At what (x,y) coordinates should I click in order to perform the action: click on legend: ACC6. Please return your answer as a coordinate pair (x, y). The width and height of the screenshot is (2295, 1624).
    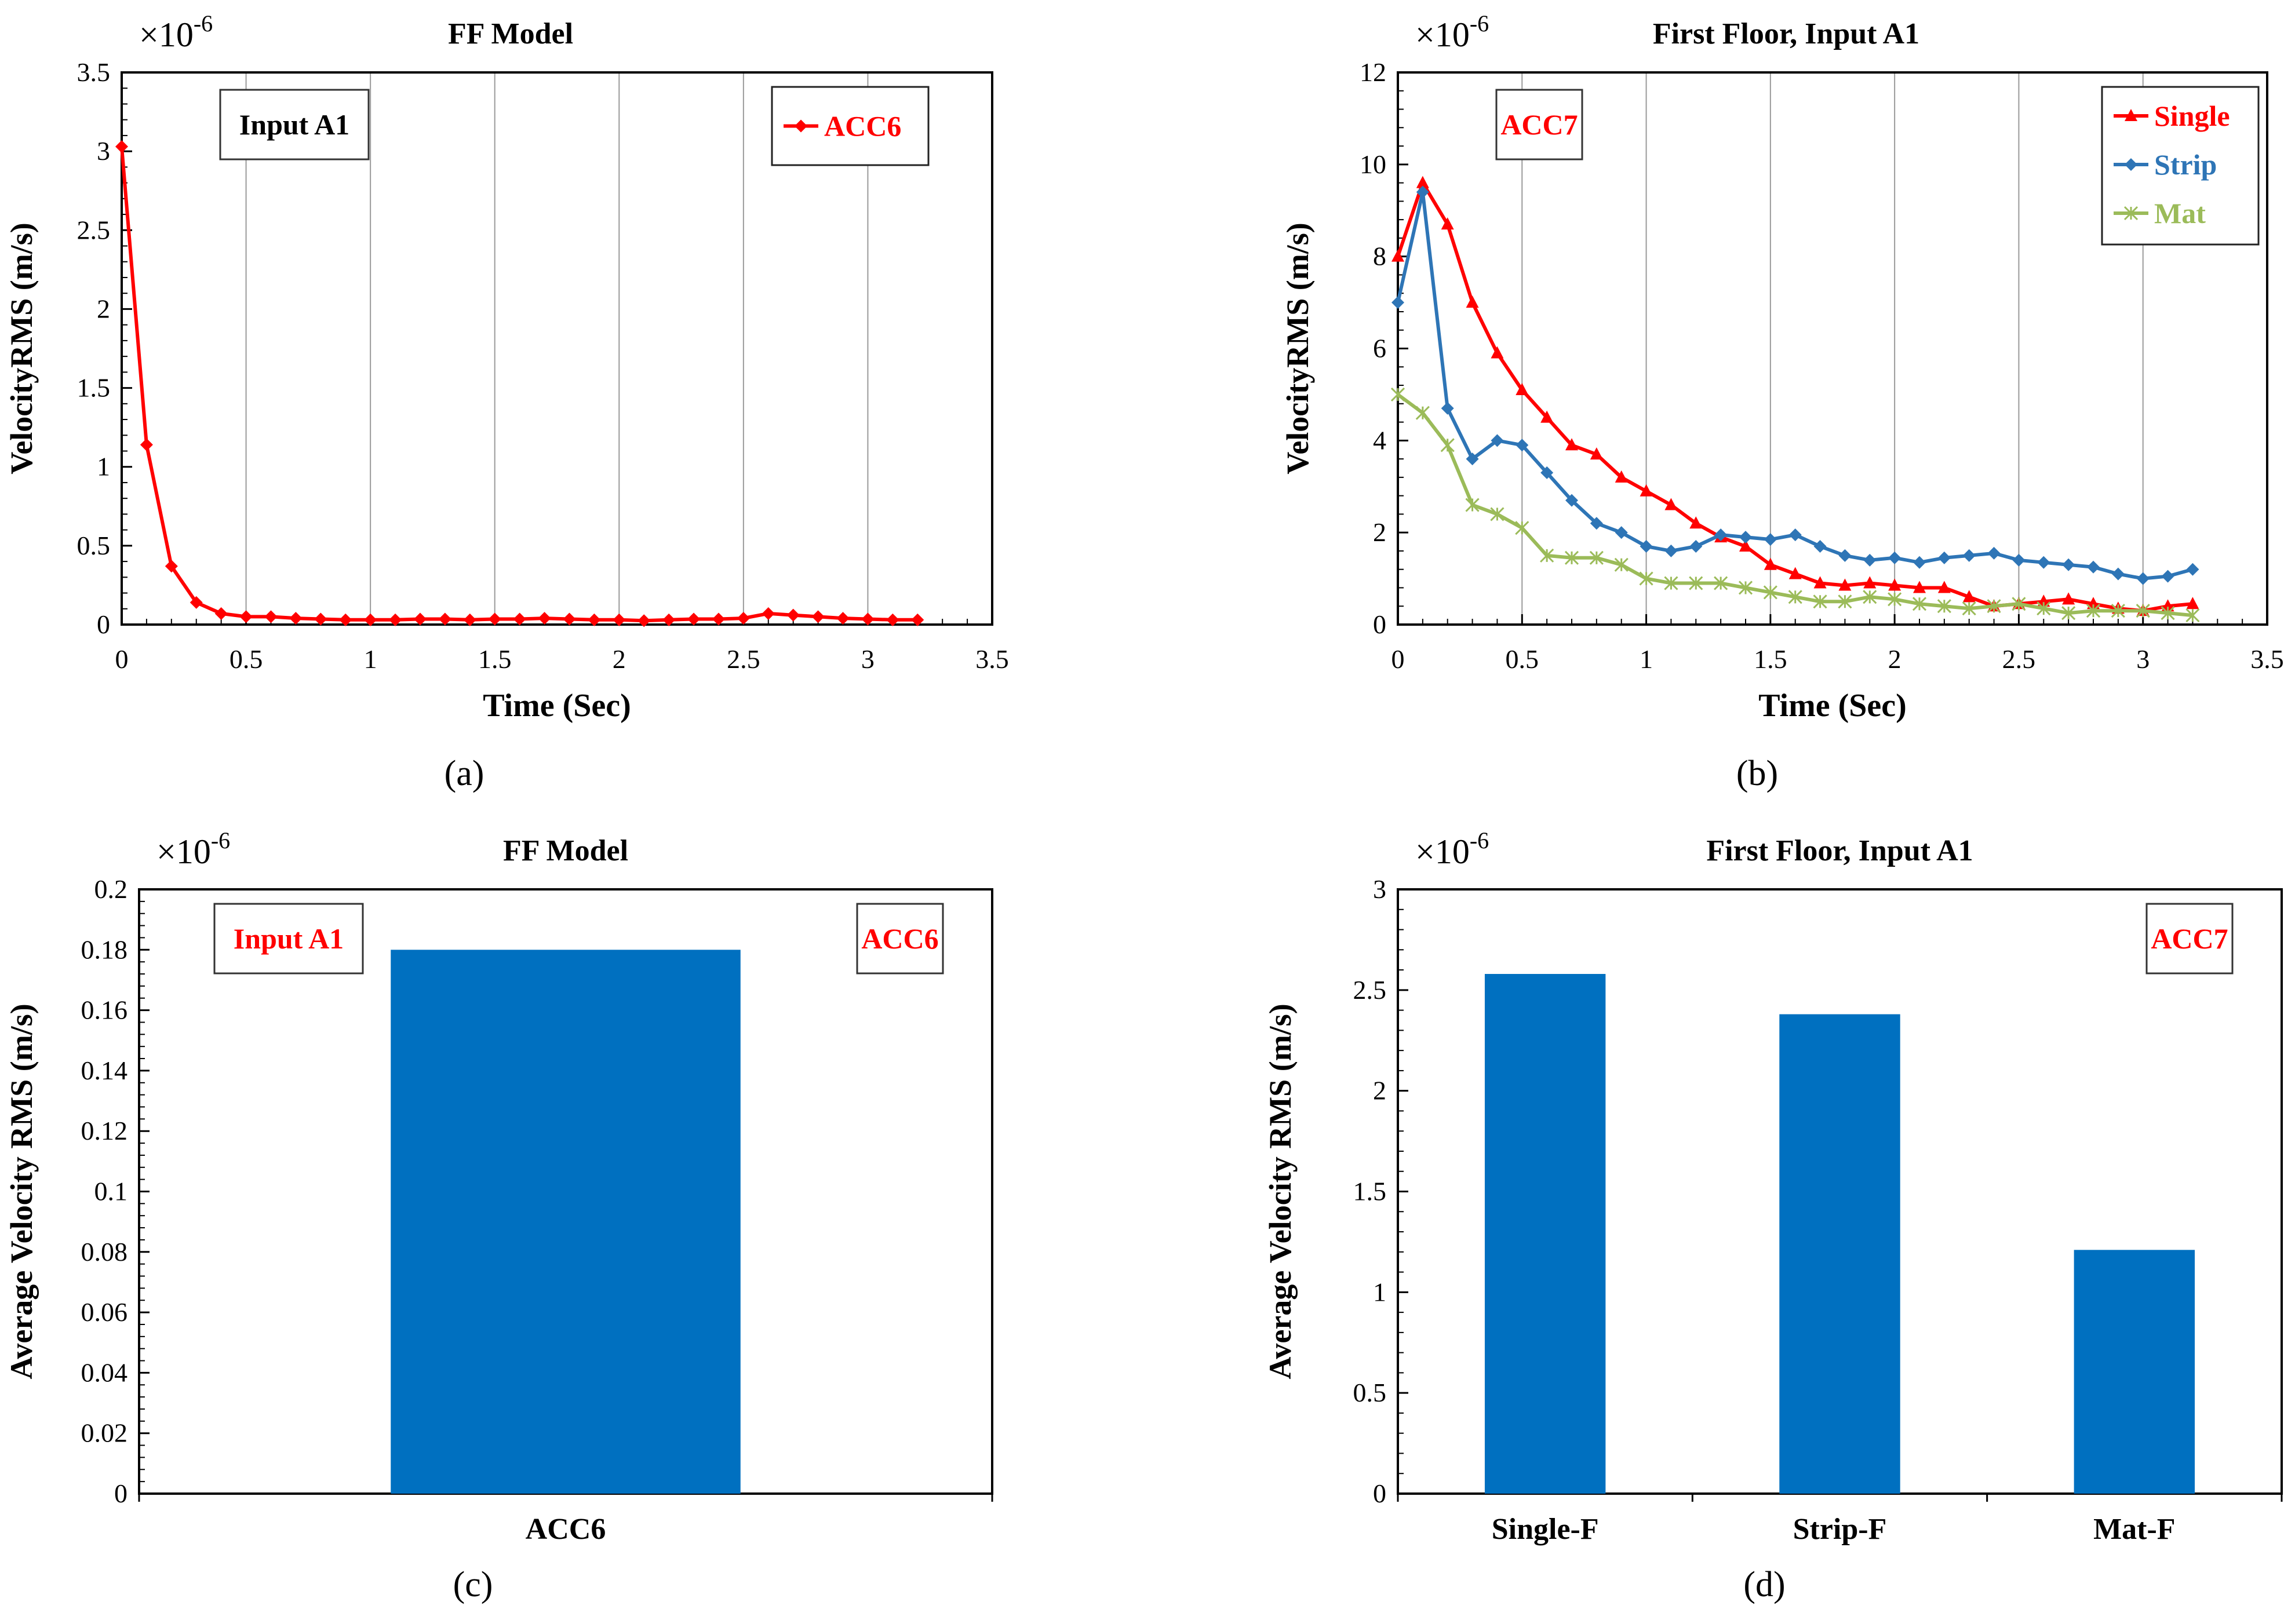
    Looking at the image, I should click on (850, 126).